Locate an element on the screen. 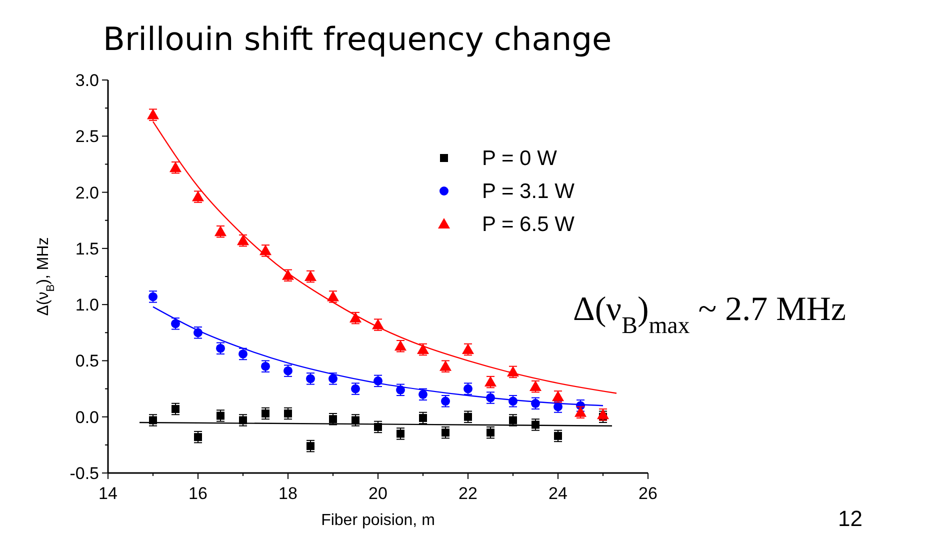  y-tick-label: 0.0 is located at coordinates (87, 417).